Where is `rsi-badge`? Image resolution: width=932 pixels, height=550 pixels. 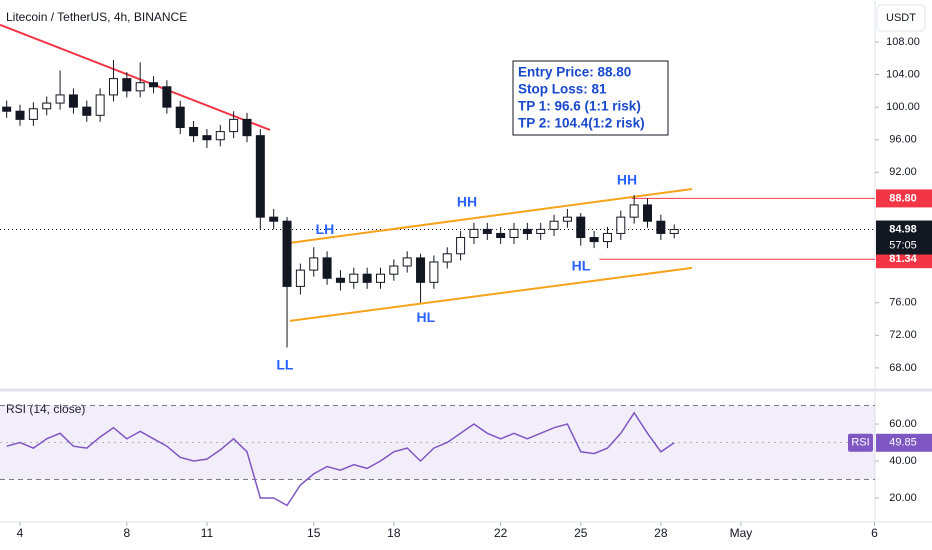
rsi-badge is located at coordinates (860, 442).